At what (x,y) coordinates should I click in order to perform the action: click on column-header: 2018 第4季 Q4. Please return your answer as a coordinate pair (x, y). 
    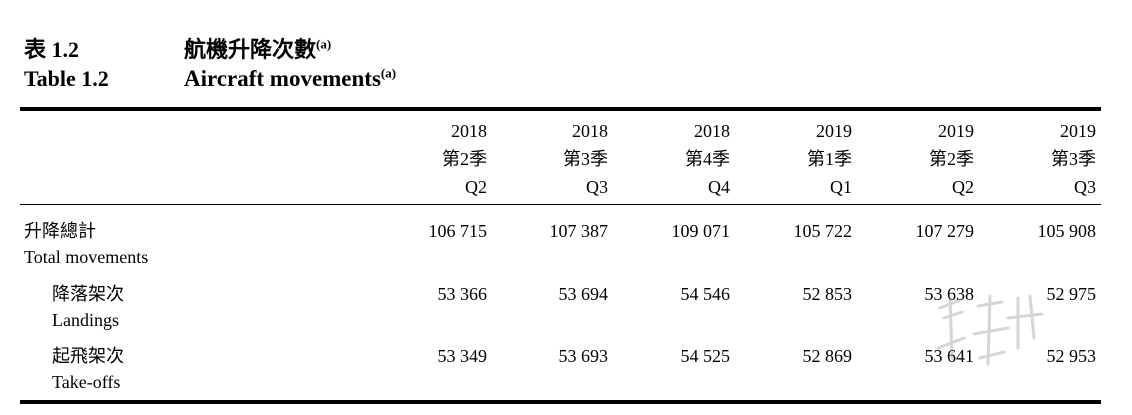
    Looking at the image, I should click on (675, 159).